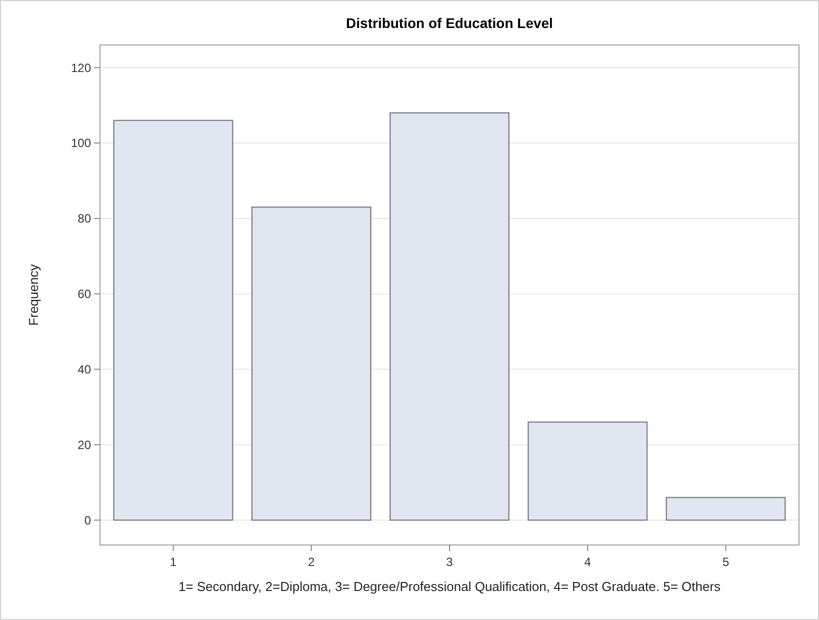  Describe the element at coordinates (726, 562) in the screenshot. I see `x-tick-label: 5` at that location.